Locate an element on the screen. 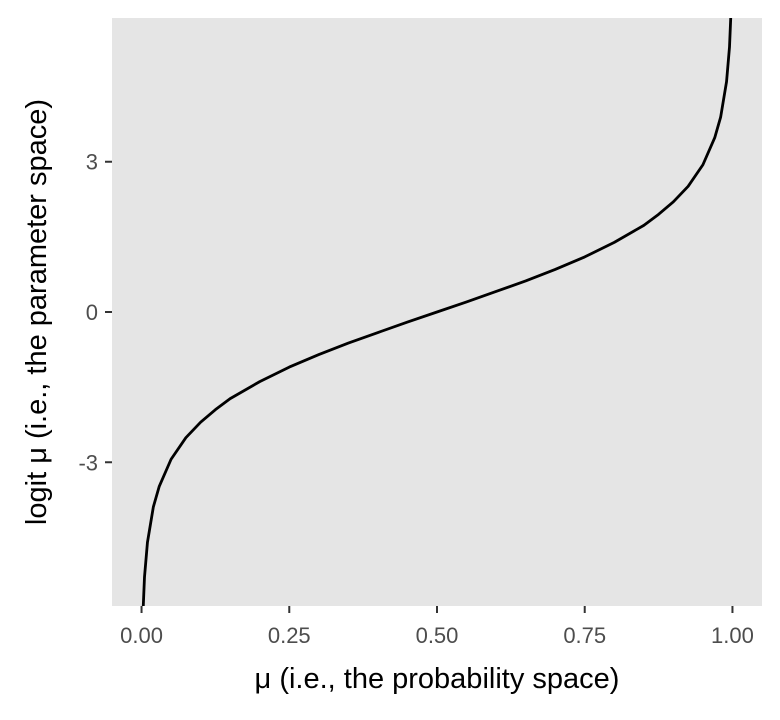 This screenshot has height=720, width=780. x-tick-label: 0.75 is located at coordinates (584, 635).